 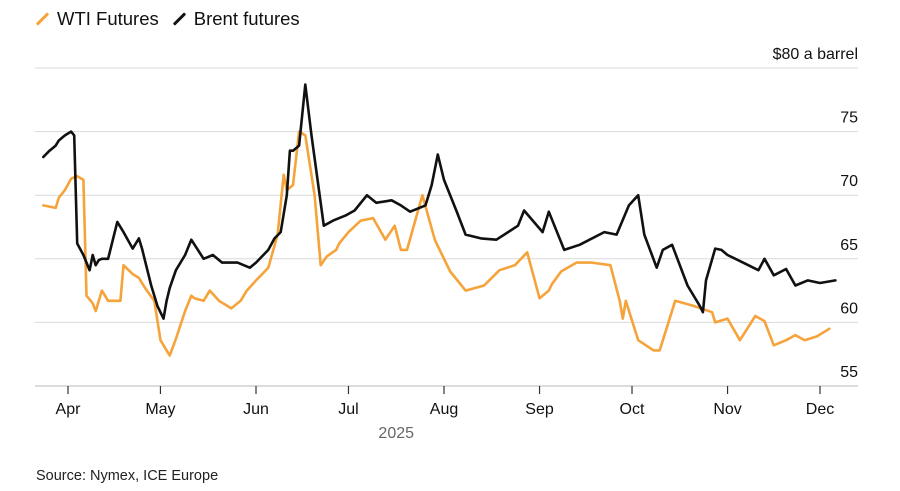 What do you see at coordinates (632, 409) in the screenshot?
I see `x-tick-label-oct: Oct` at bounding box center [632, 409].